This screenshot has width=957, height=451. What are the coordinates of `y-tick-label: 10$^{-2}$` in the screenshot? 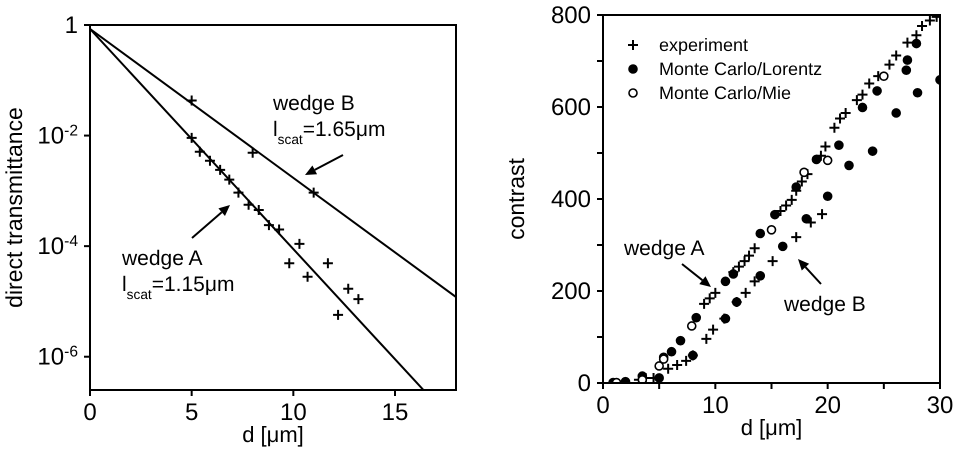 It's located at (57, 136).